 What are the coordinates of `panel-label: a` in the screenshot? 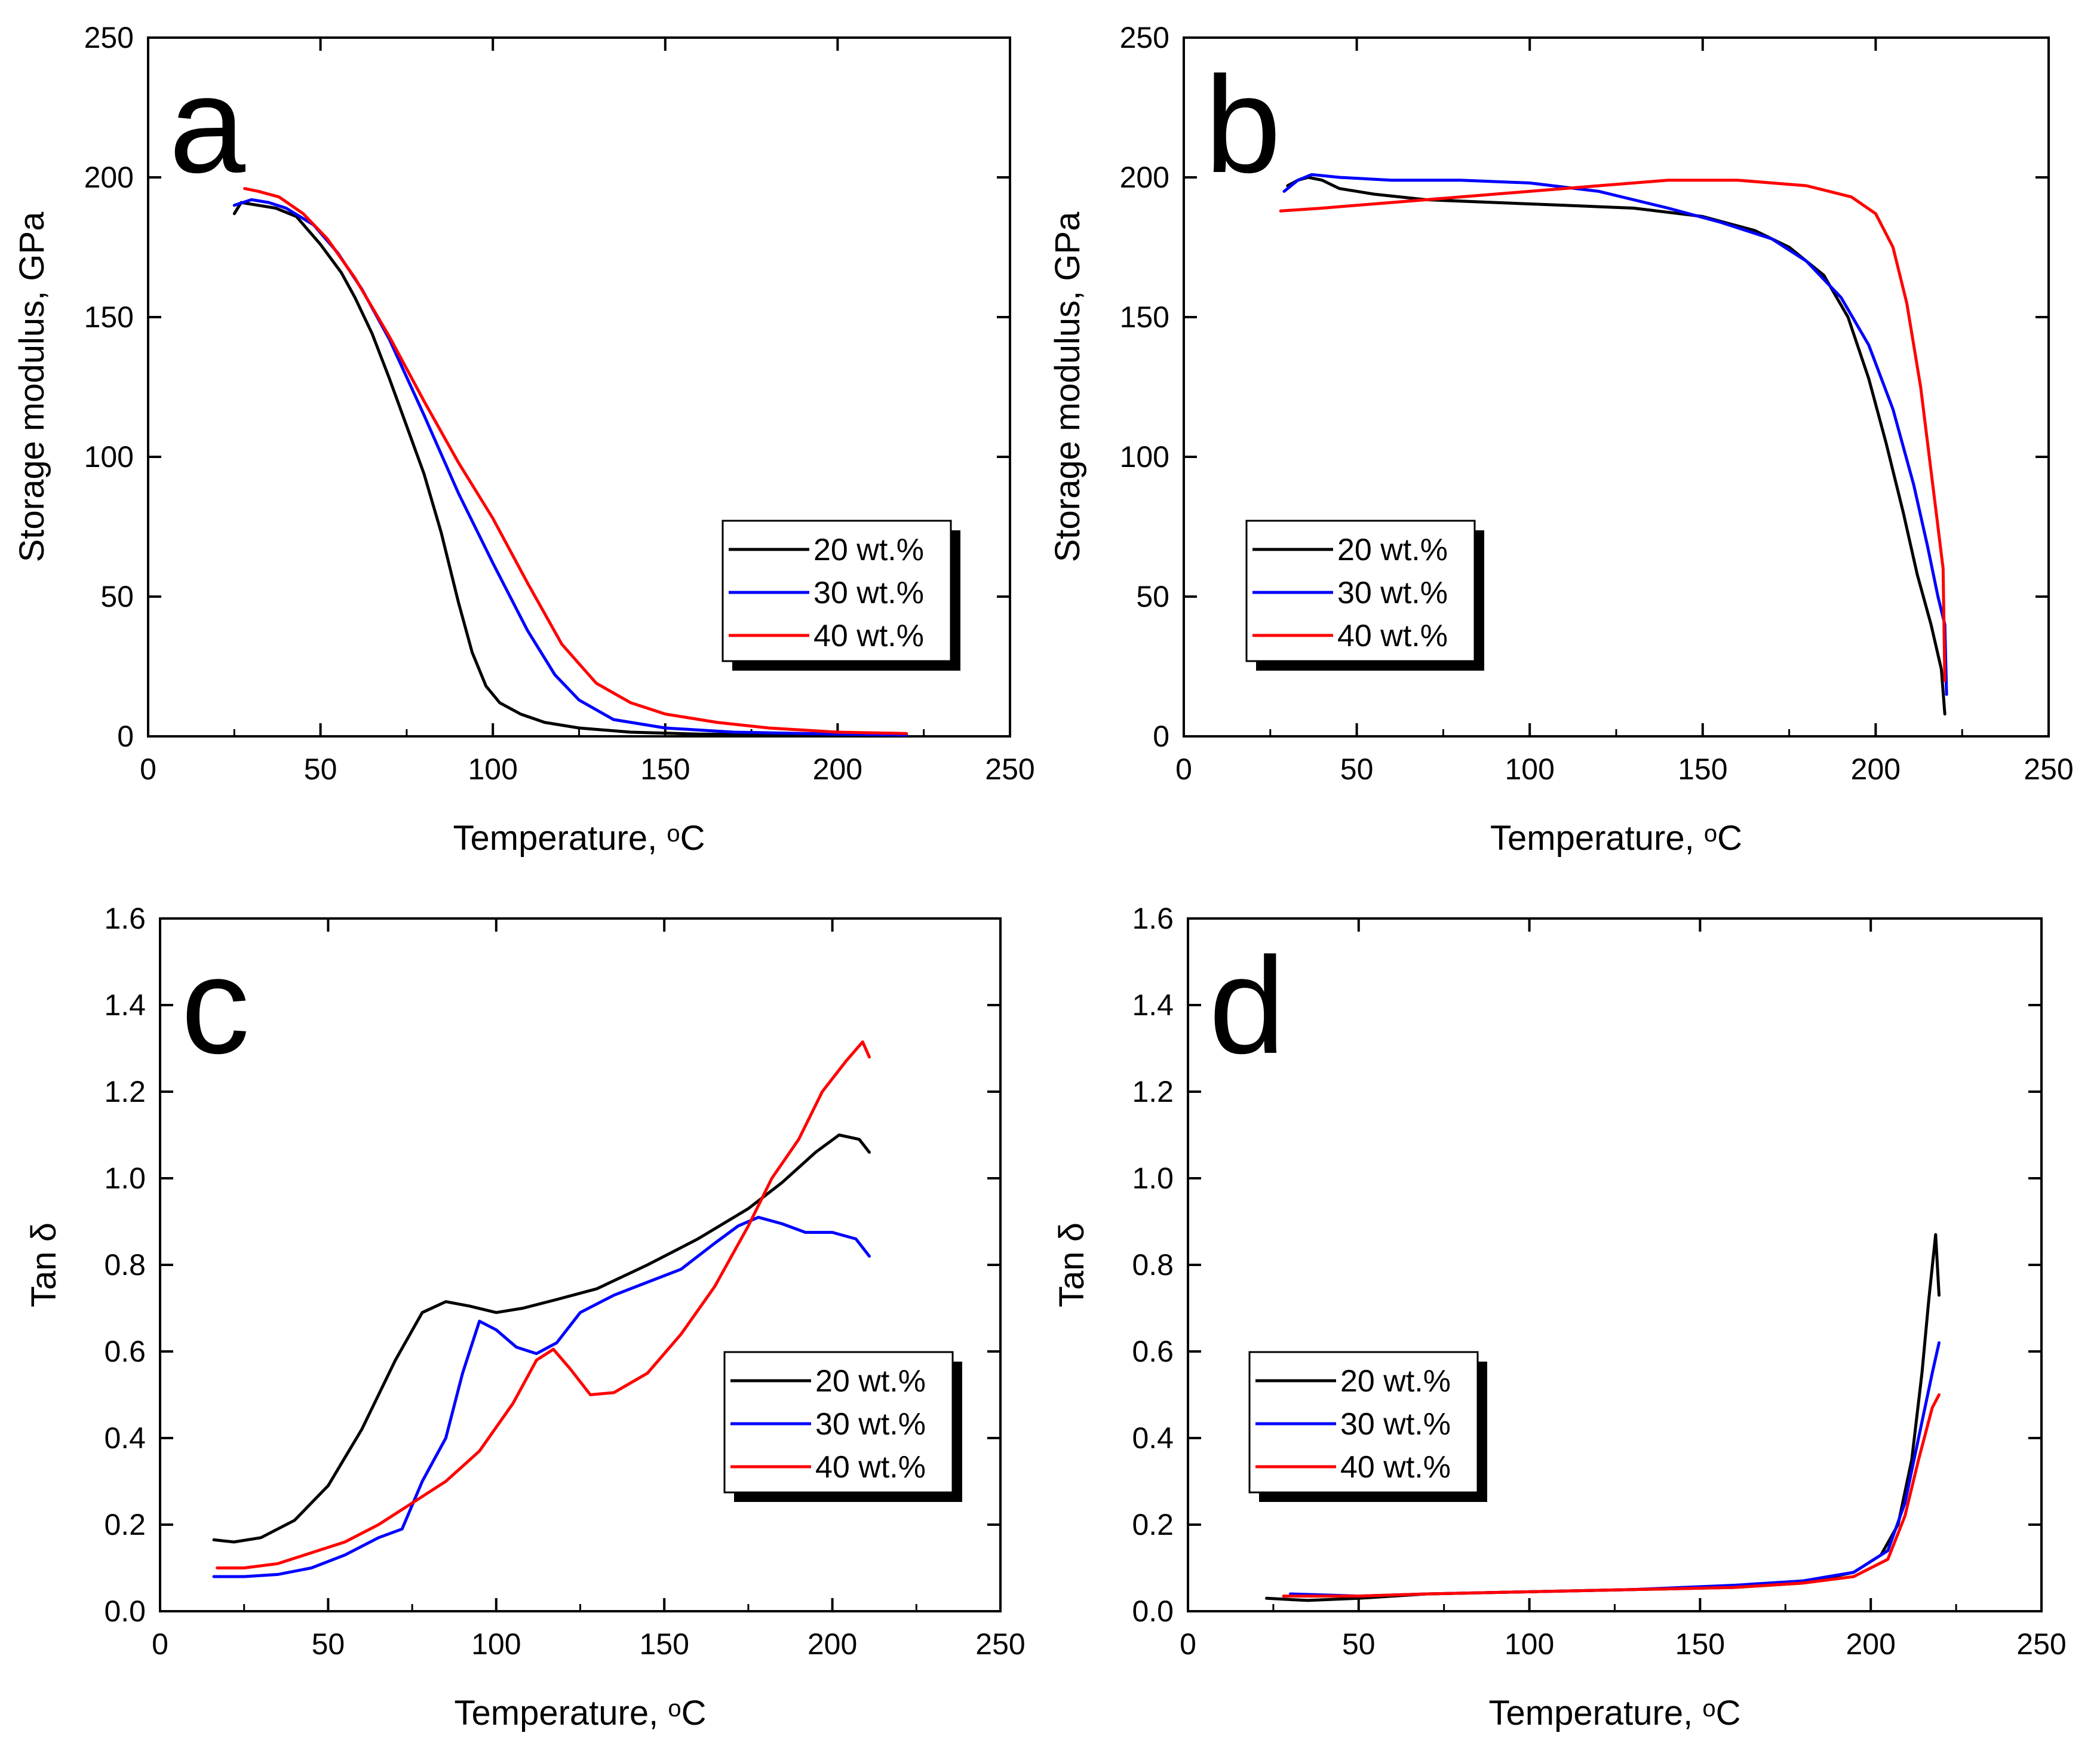 It's located at (207, 124).